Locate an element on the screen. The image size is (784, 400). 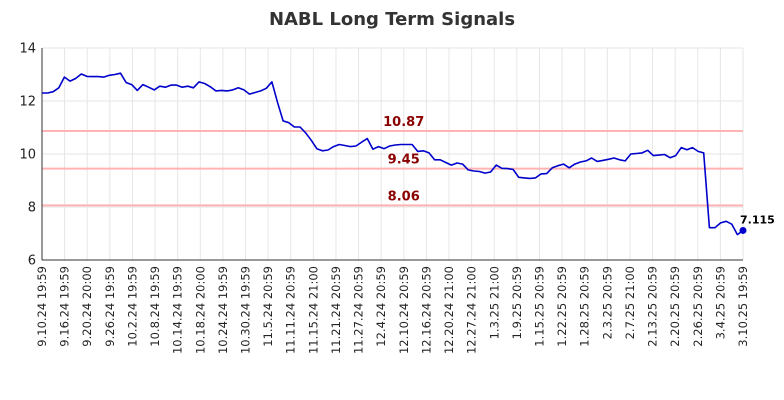
y-tick-label: 6 is located at coordinates (32, 261).